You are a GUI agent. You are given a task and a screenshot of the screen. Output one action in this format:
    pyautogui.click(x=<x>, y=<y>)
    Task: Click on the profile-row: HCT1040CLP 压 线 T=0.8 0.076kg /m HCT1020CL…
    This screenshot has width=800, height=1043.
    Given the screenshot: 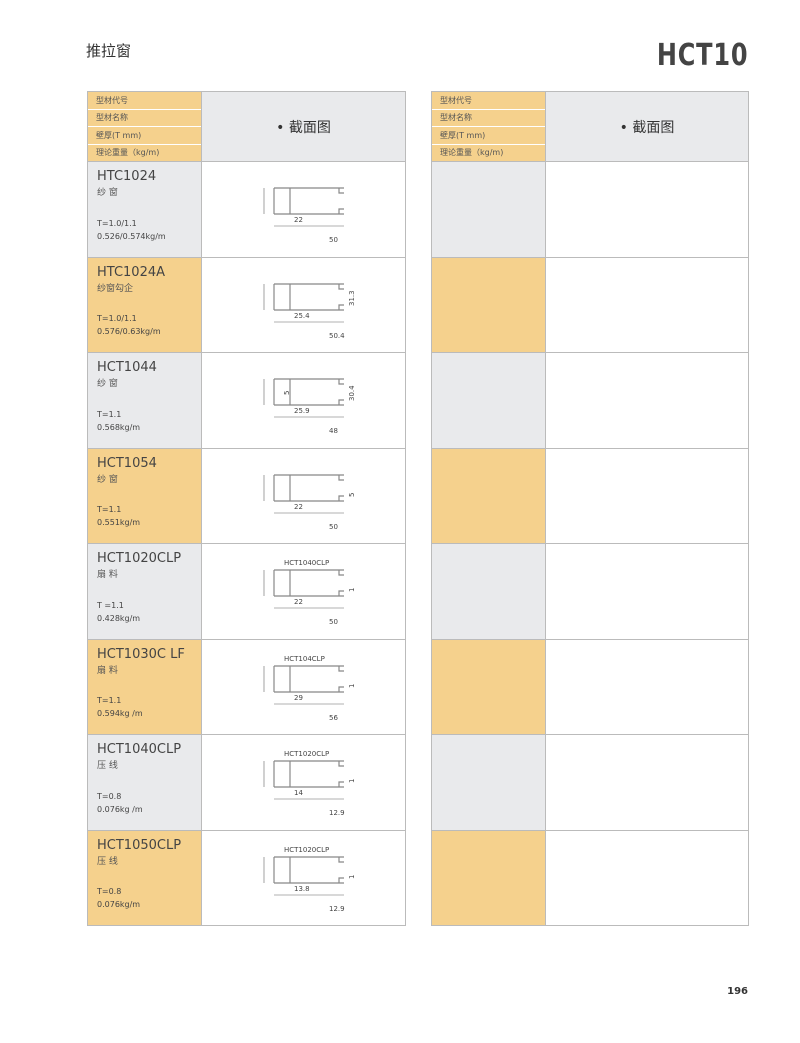 What is the action you would take?
    pyautogui.click(x=246, y=782)
    